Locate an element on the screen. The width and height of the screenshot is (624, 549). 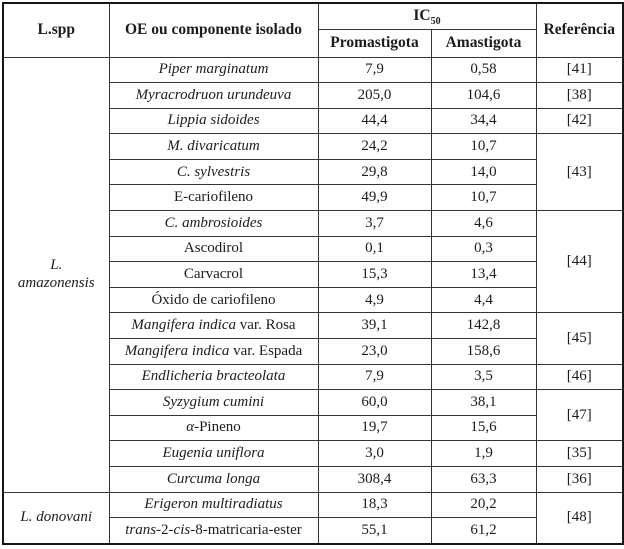
component-name-part: var. Rosa is located at coordinates (266, 325).